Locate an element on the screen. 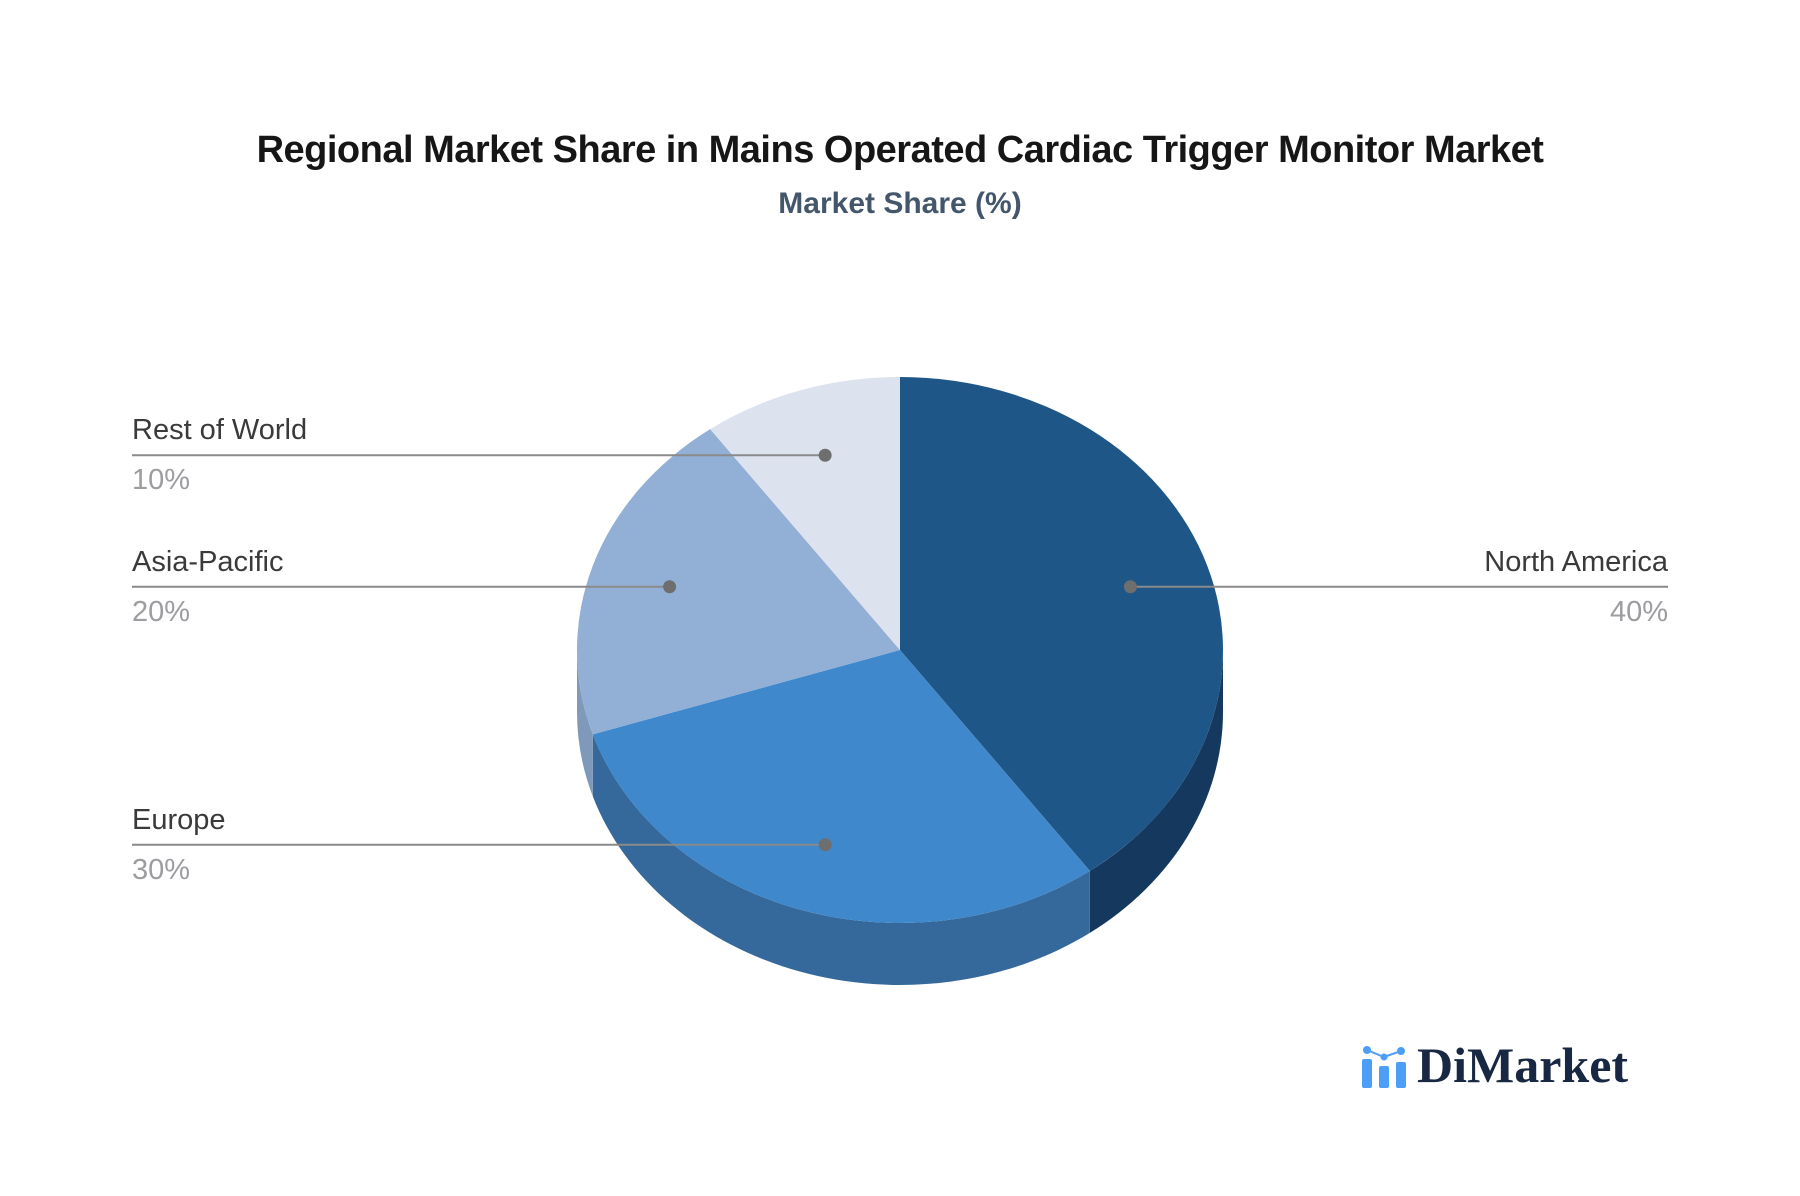 Image resolution: width=1800 pixels, height=1196 pixels. slice-label-asia-pacific: Asia-Pacific is located at coordinates (208, 561).